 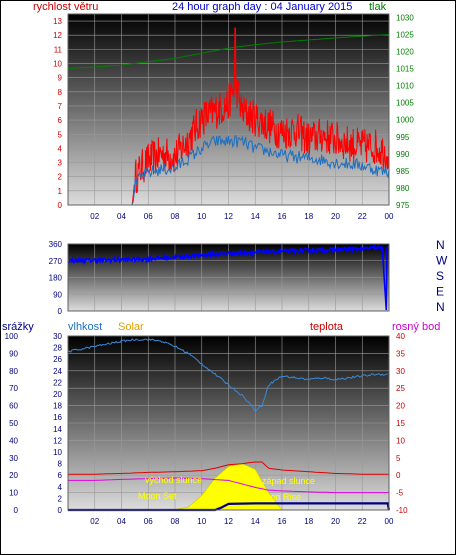 I want to click on temperature-line, so click(x=228, y=468).